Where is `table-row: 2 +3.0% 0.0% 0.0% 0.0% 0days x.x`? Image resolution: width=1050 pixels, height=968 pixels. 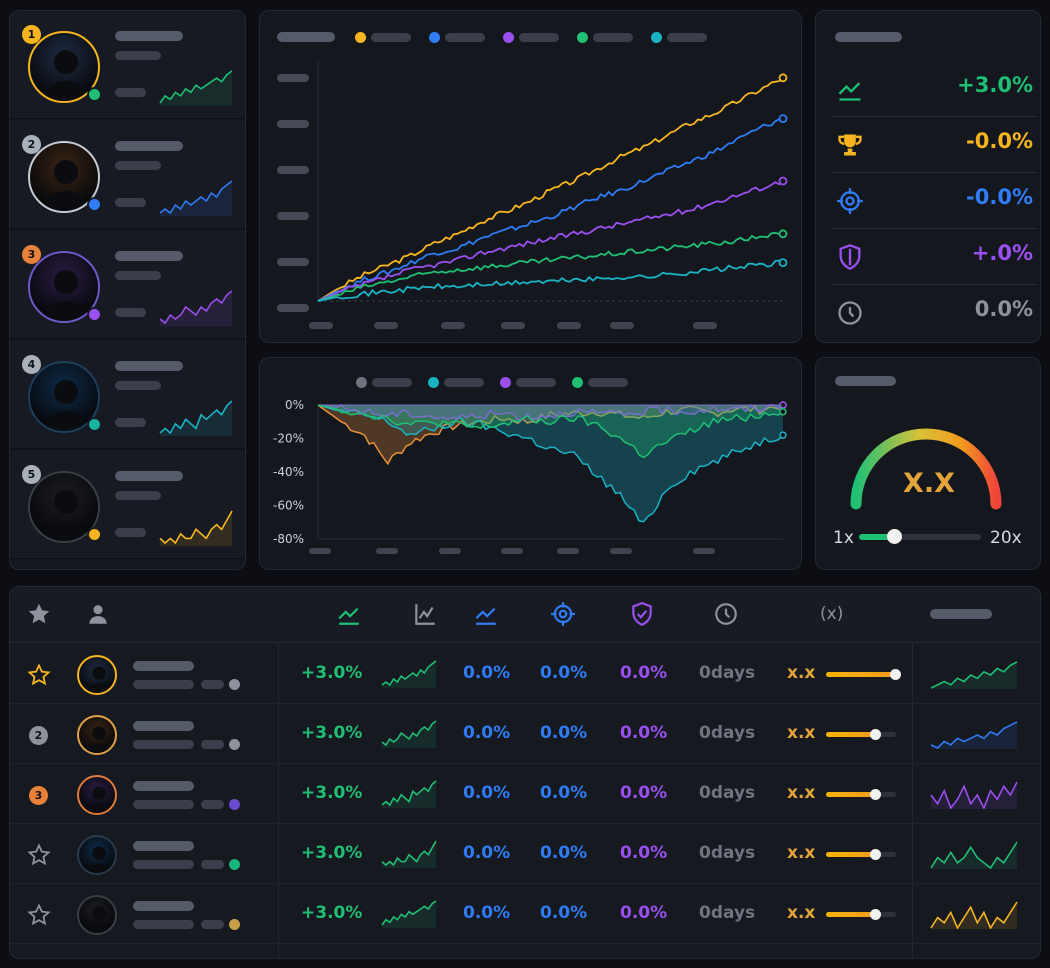
table-row: 2 +3.0% 0.0% 0.0% 0.0% 0days x.x is located at coordinates (525, 734).